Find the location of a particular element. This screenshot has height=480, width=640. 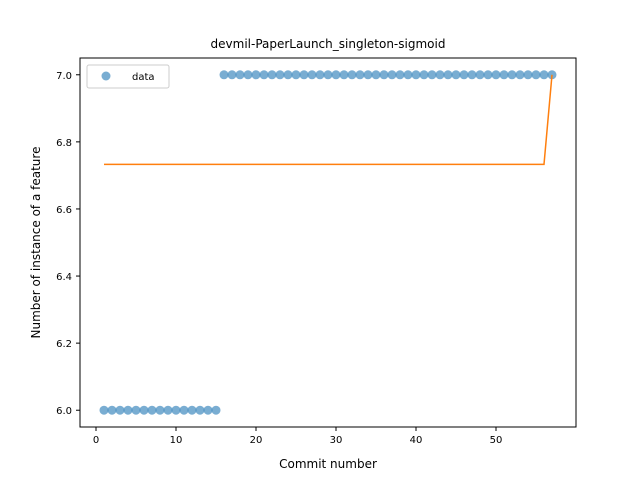

y-tick-label: 7.0 is located at coordinates (64, 76).